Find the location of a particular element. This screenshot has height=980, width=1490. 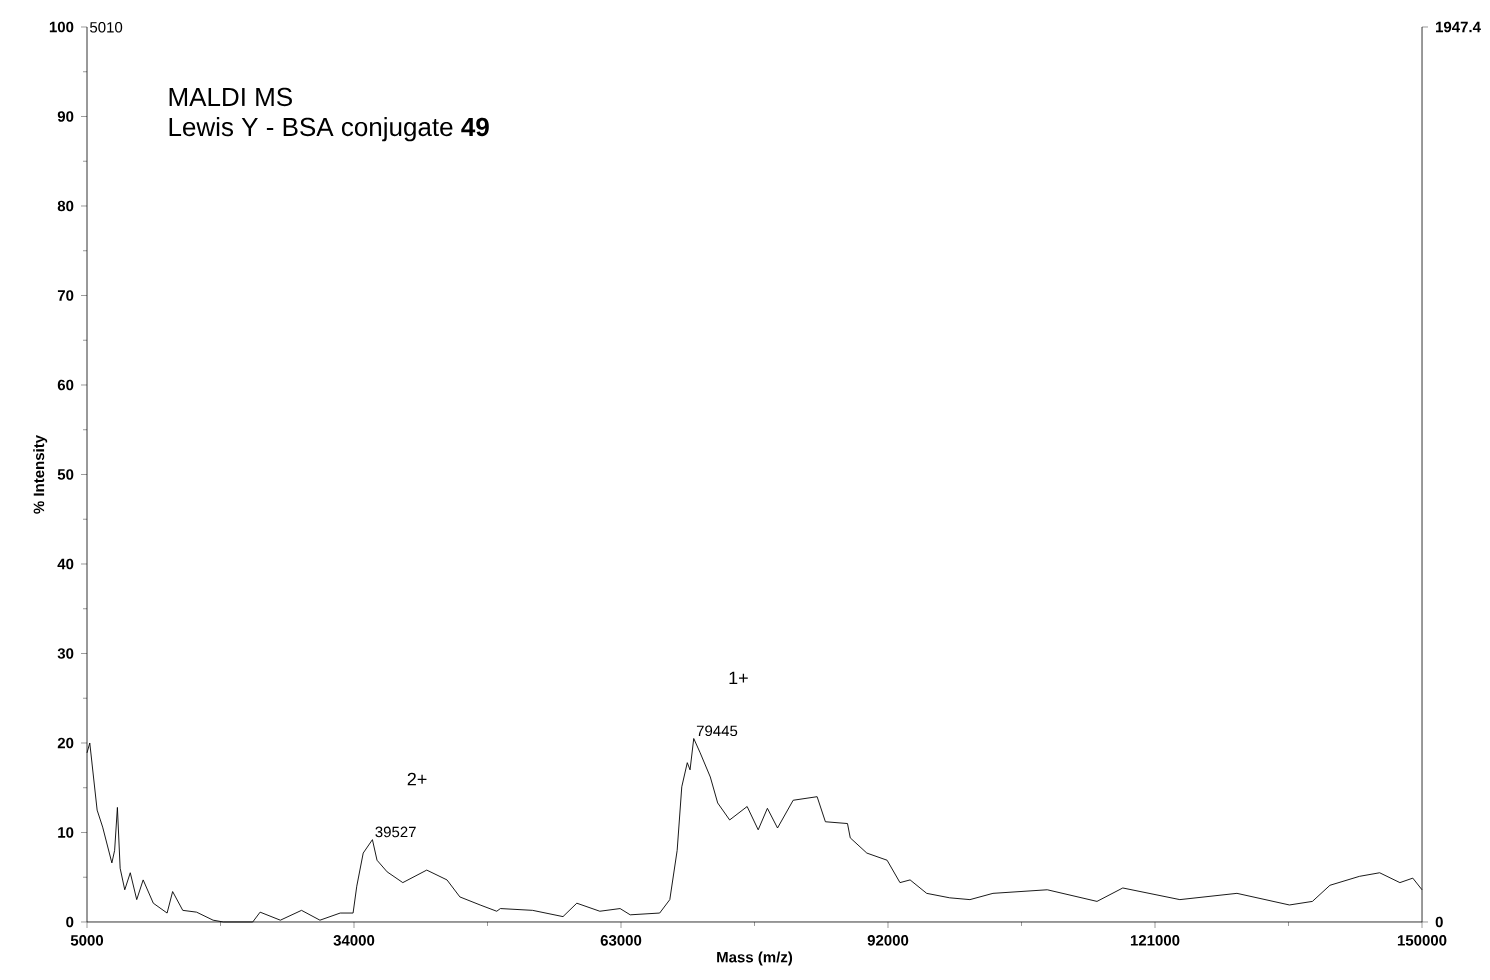

y-tick-label: 80 is located at coordinates (65, 206).